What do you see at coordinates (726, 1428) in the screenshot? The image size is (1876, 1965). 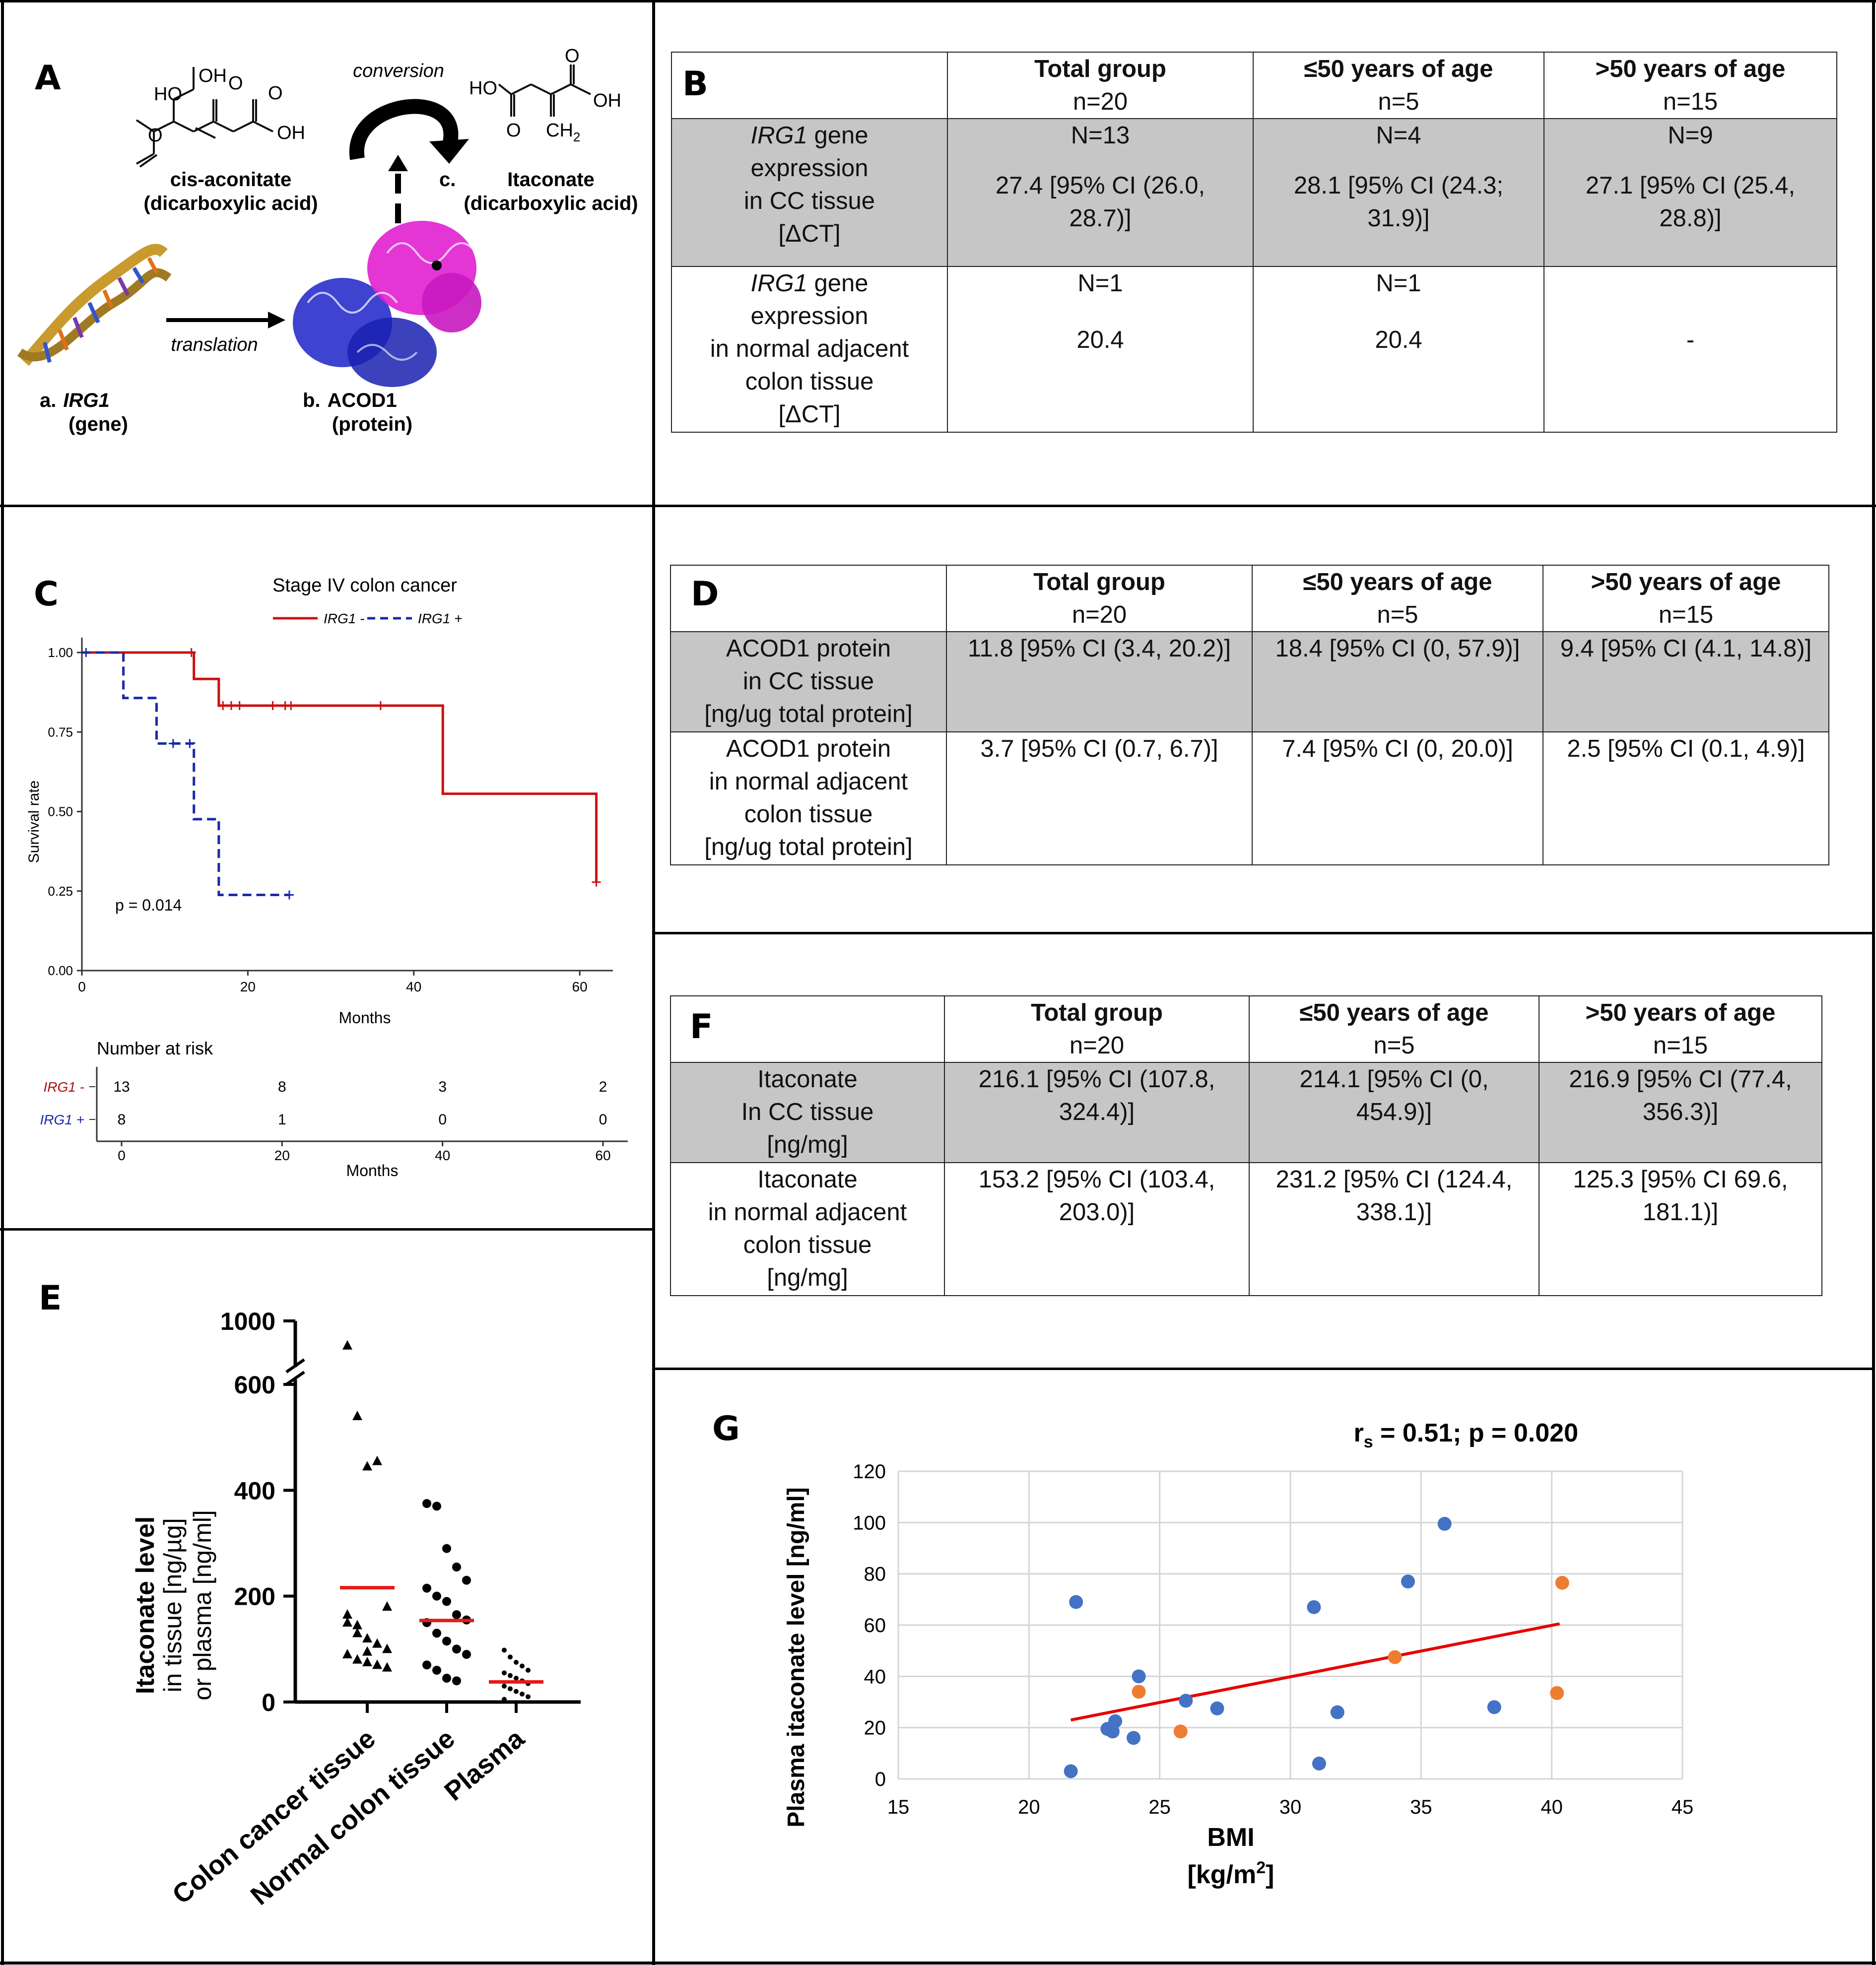 I see `panel-label-g: G` at bounding box center [726, 1428].